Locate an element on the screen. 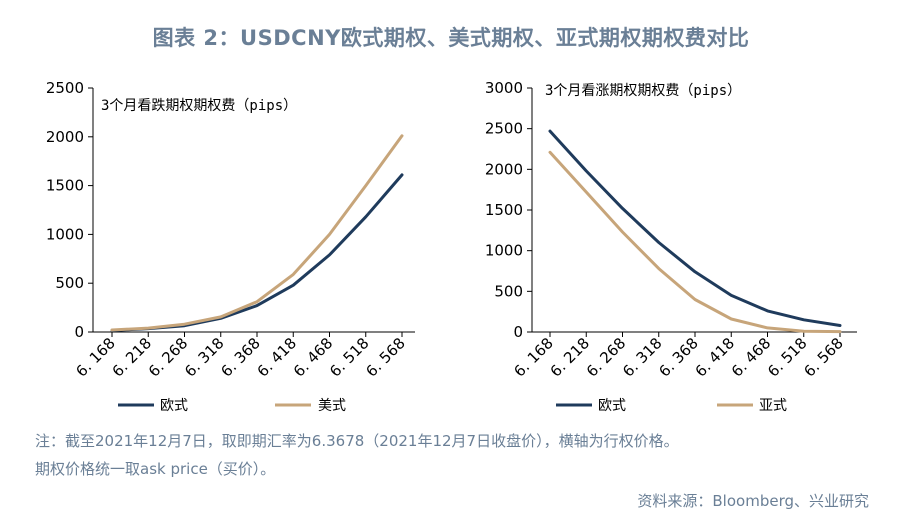 This screenshot has width=902, height=524. note-line-2: 期权价格统一取ask price（买价）。 is located at coordinates (155, 469).